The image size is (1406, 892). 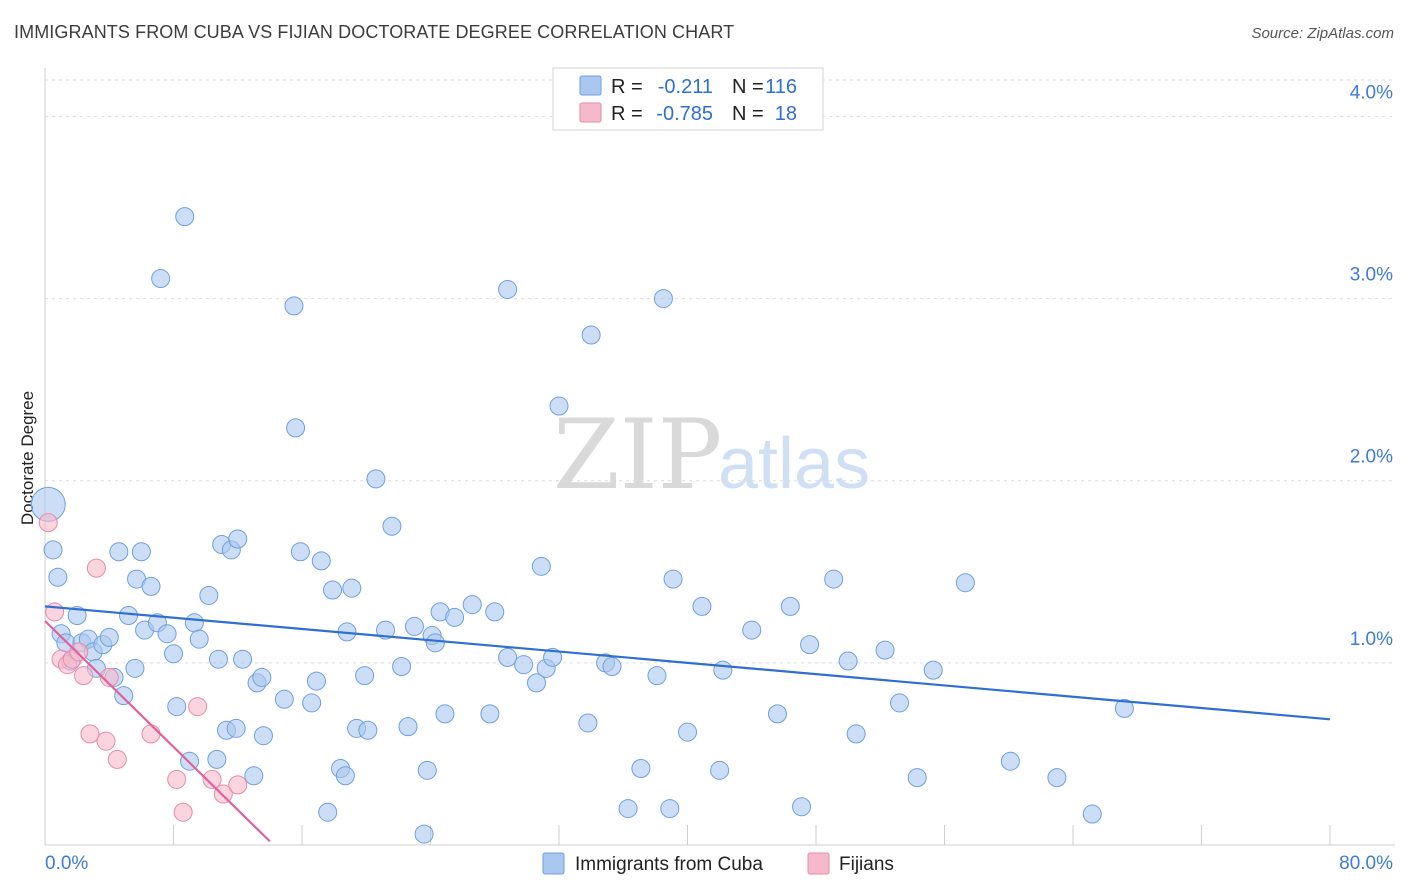 What do you see at coordinates (748, 87) in the screenshot?
I see `legend-n-label-cuba: N =` at bounding box center [748, 87].